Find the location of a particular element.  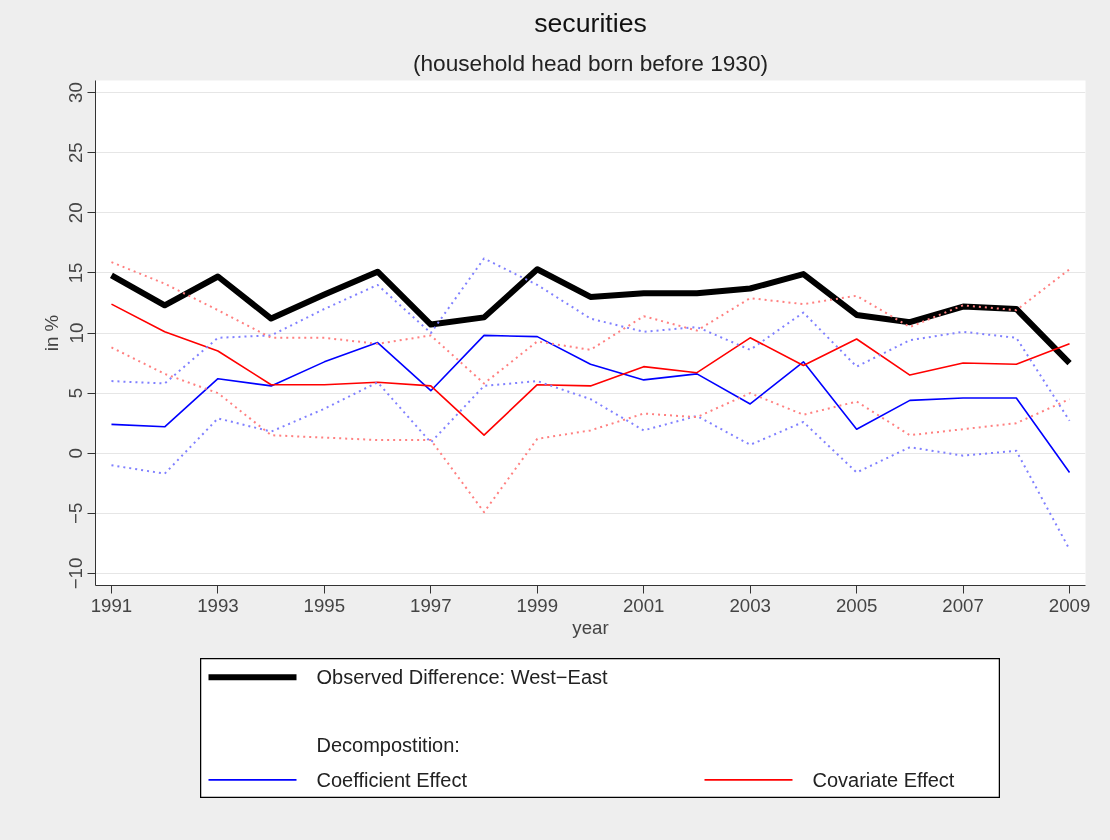

y-tick-label: 20 is located at coordinates (76, 213).